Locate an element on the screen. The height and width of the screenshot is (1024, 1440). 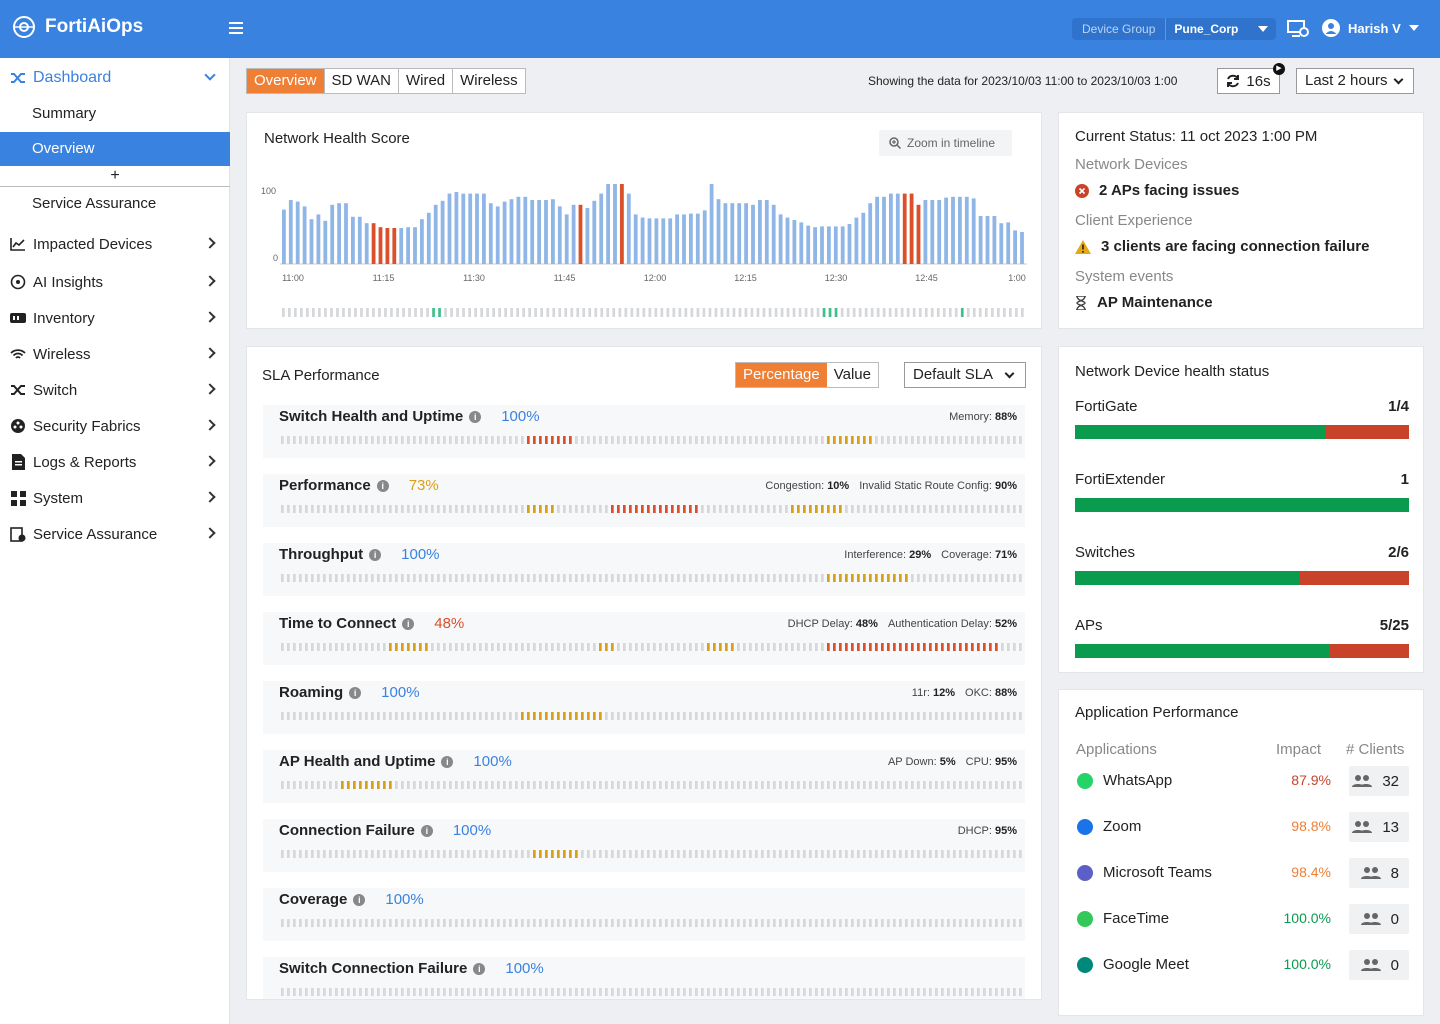
app-clients-badge: 0 is located at coordinates (1379, 965).